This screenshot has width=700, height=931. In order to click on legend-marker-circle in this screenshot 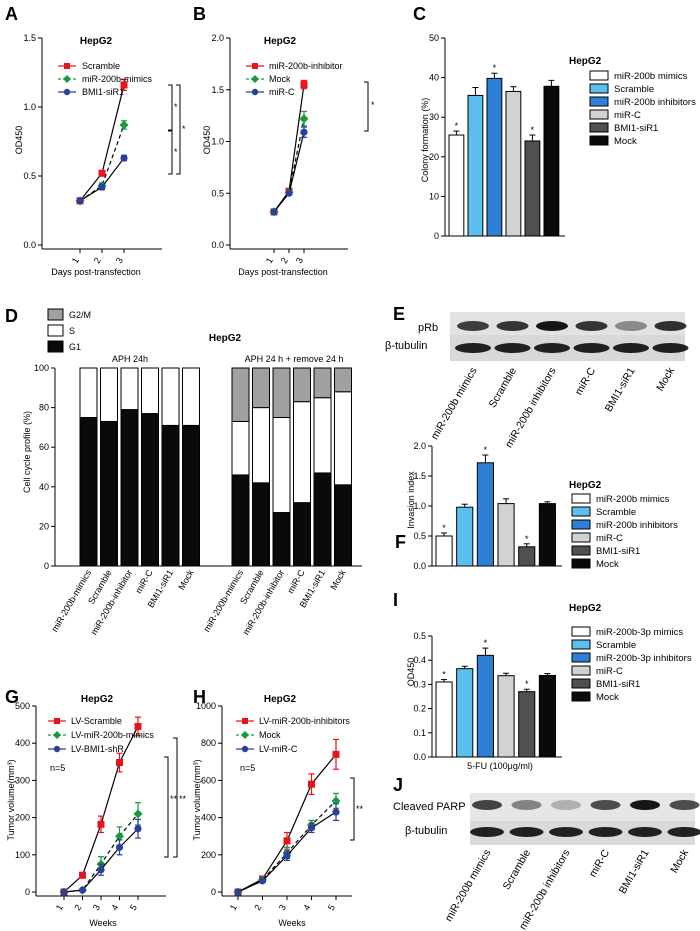, I will do `click(245, 749)`.